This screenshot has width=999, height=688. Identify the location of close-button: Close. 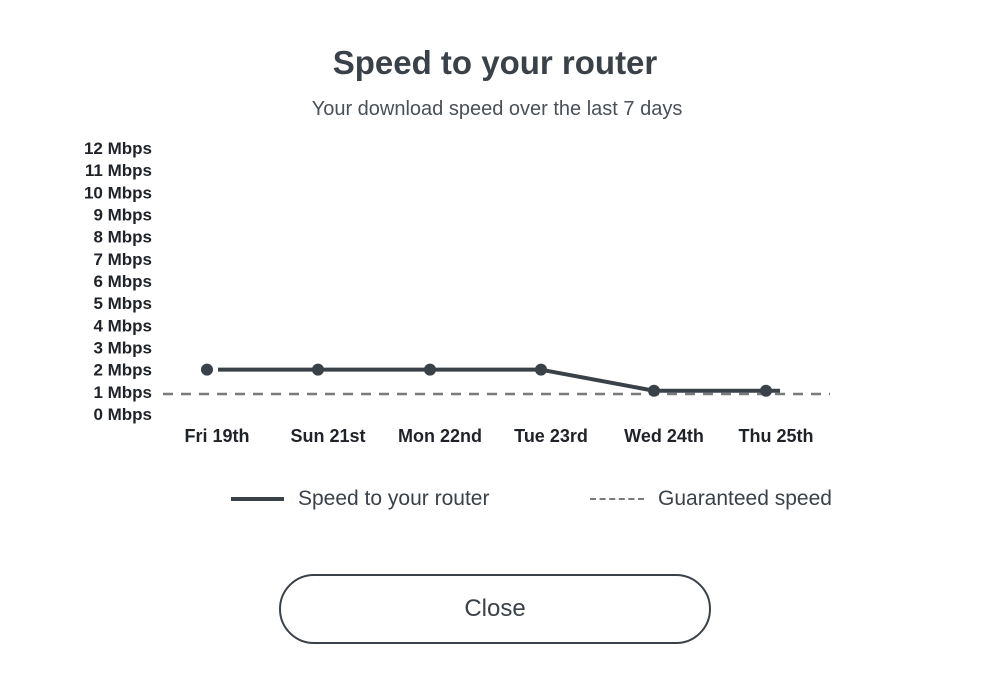
(495, 609).